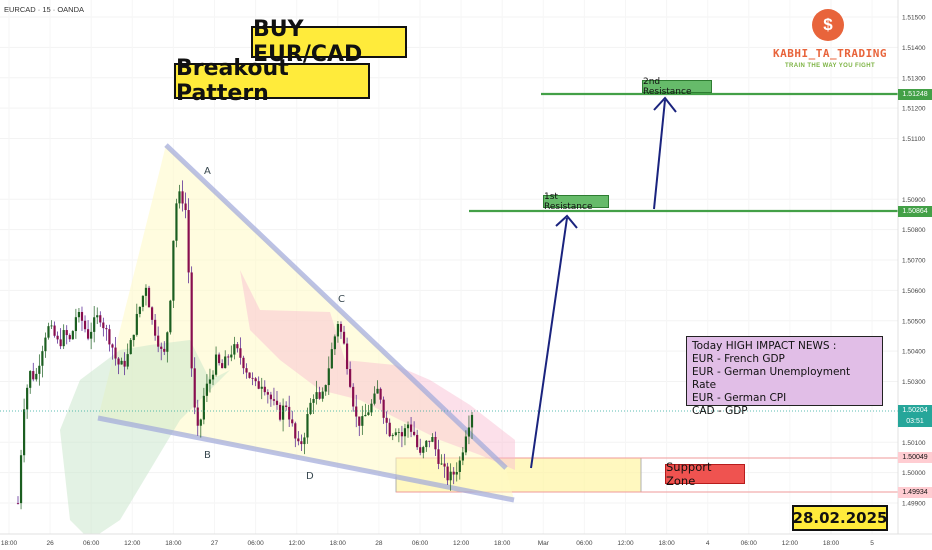 The image size is (932, 550). Describe the element at coordinates (828, 25) in the screenshot. I see `dollar-icon: $` at that location.